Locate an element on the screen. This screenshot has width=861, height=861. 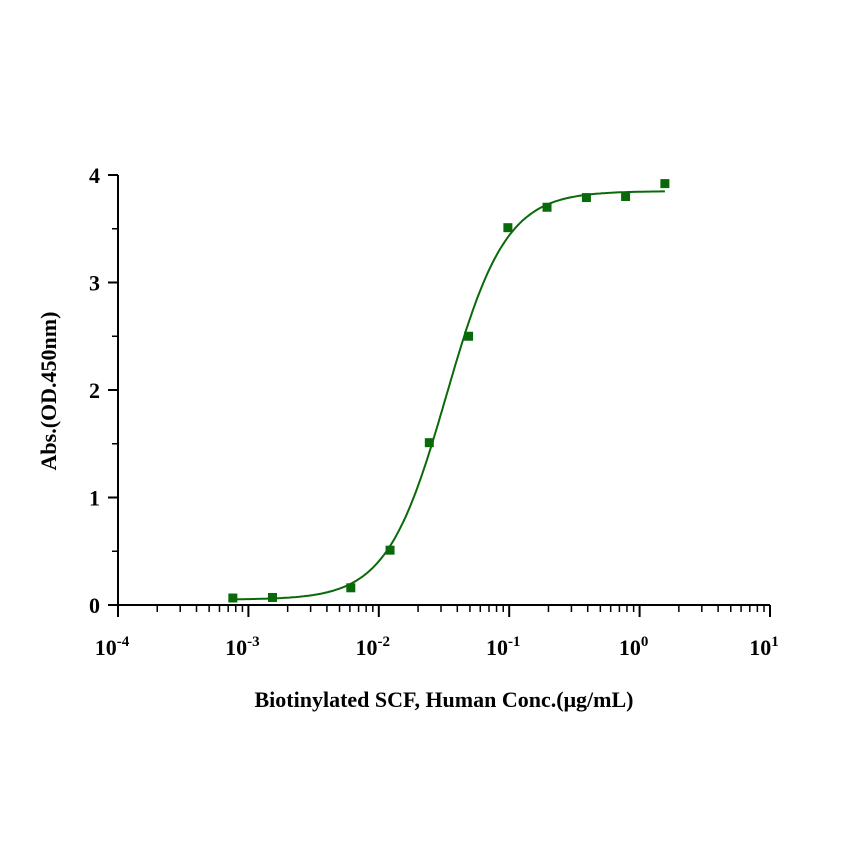
y-tick-label: 3 is located at coordinates (94, 283).